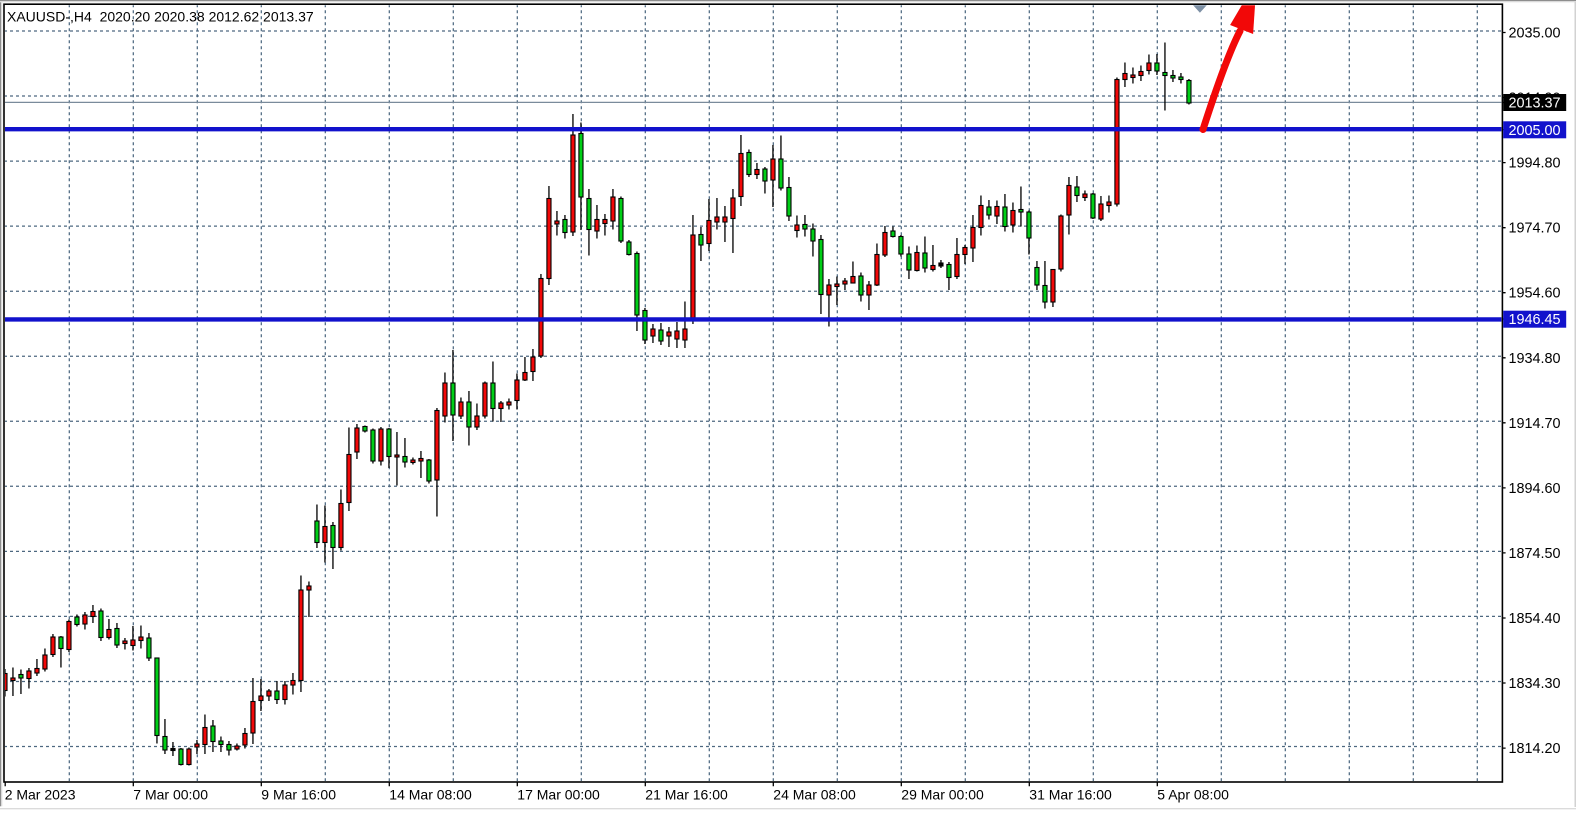  Describe the element at coordinates (1535, 104) in the screenshot. I see `svg-text: 2013.37` at that location.